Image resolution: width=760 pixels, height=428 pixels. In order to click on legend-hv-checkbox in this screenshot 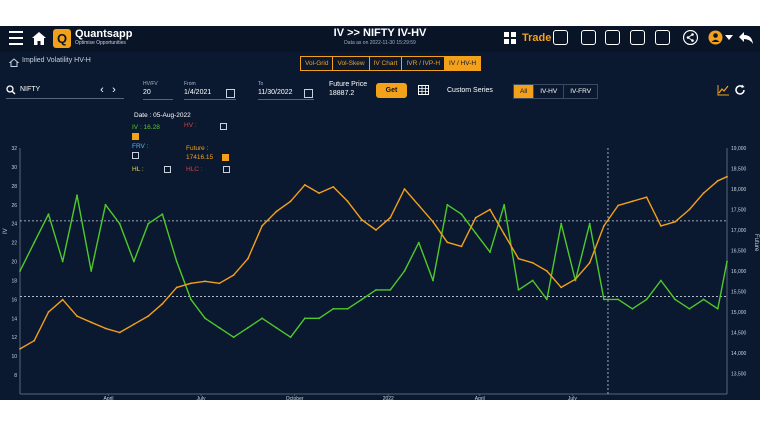, I will do `click(223, 126)`.